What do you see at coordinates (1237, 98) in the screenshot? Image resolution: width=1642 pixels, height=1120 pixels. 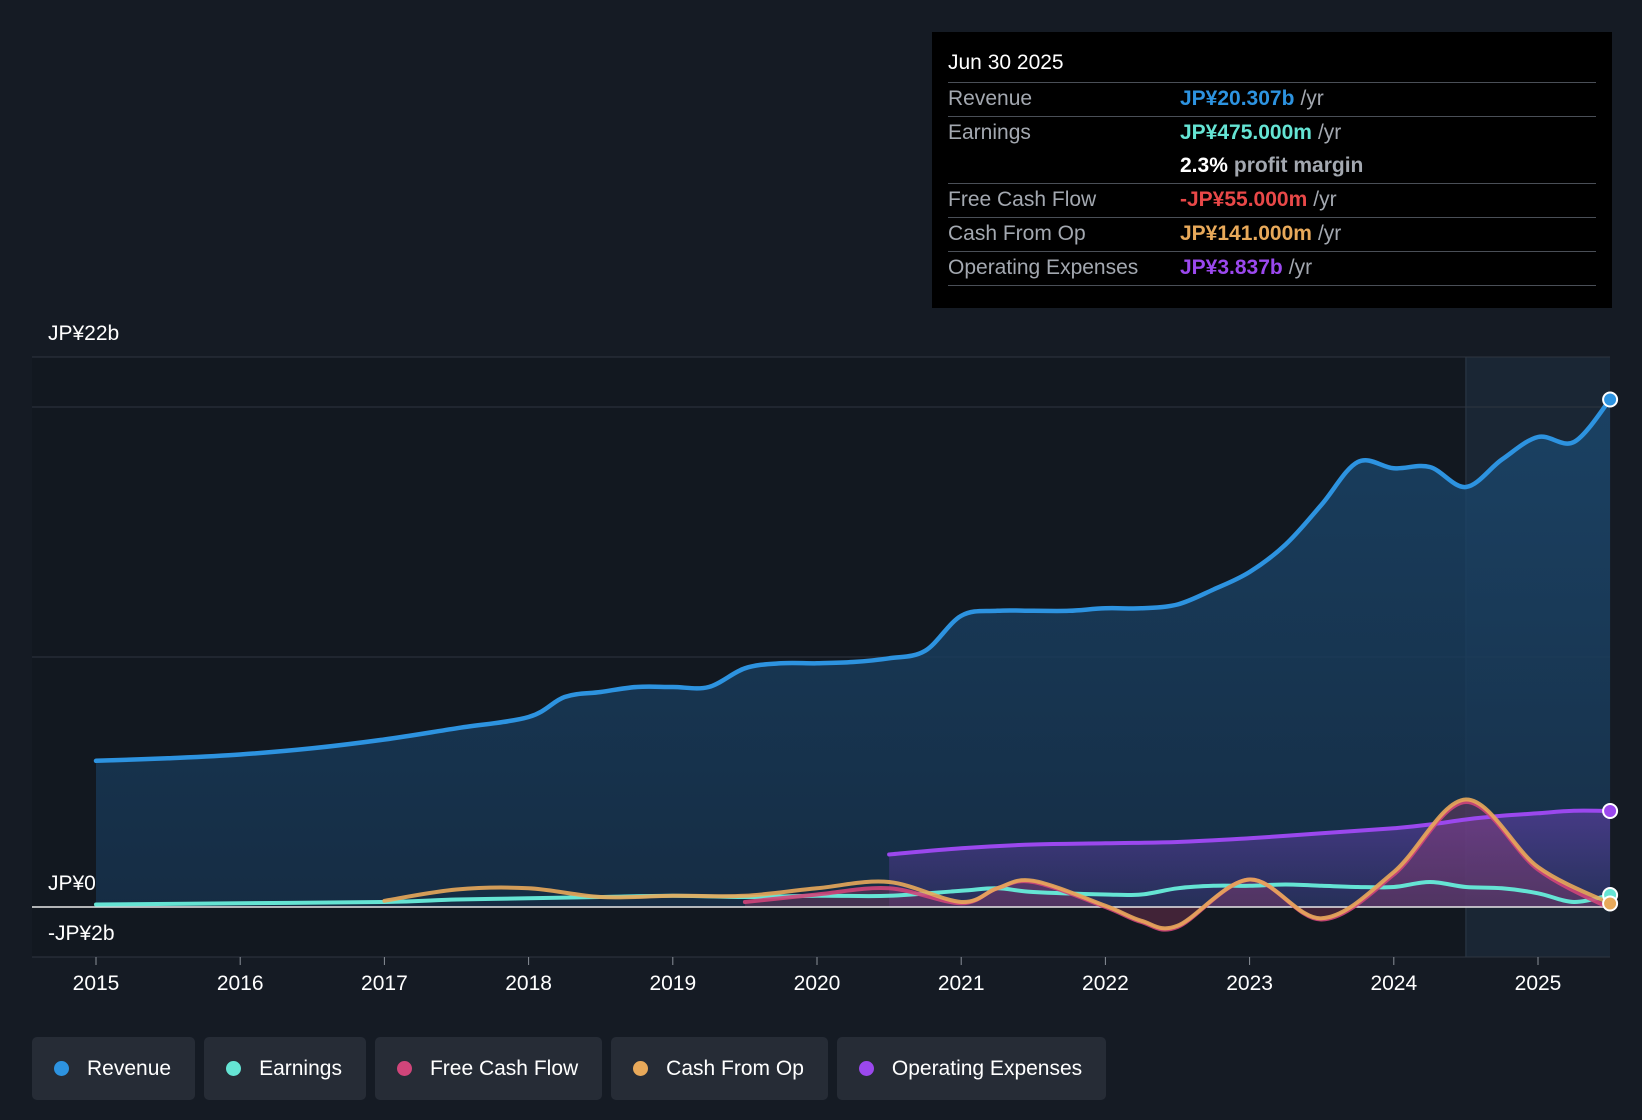 I see `tooltip-revenue-value: JP¥20.307b` at bounding box center [1237, 98].